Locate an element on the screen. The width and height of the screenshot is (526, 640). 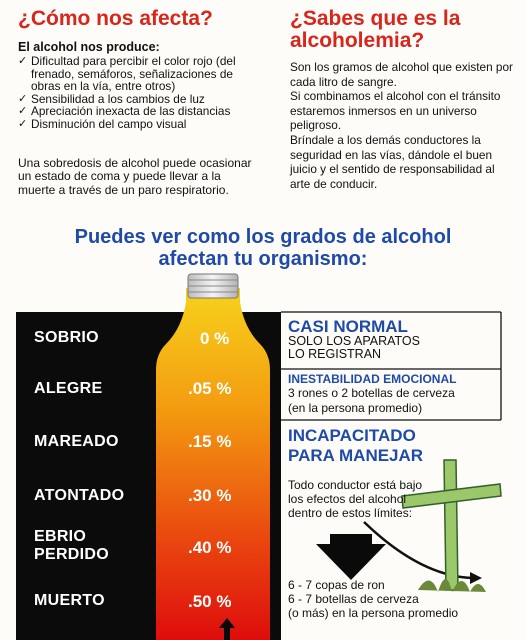
dose-line3: (o más) en la persona promedio is located at coordinates (373, 613).